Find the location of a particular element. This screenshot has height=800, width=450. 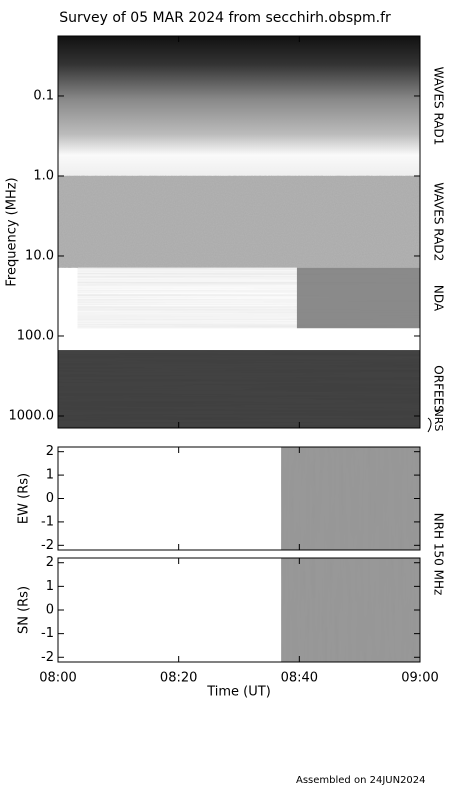

instrument-label: WAVES RAD1 is located at coordinates (439, 106).